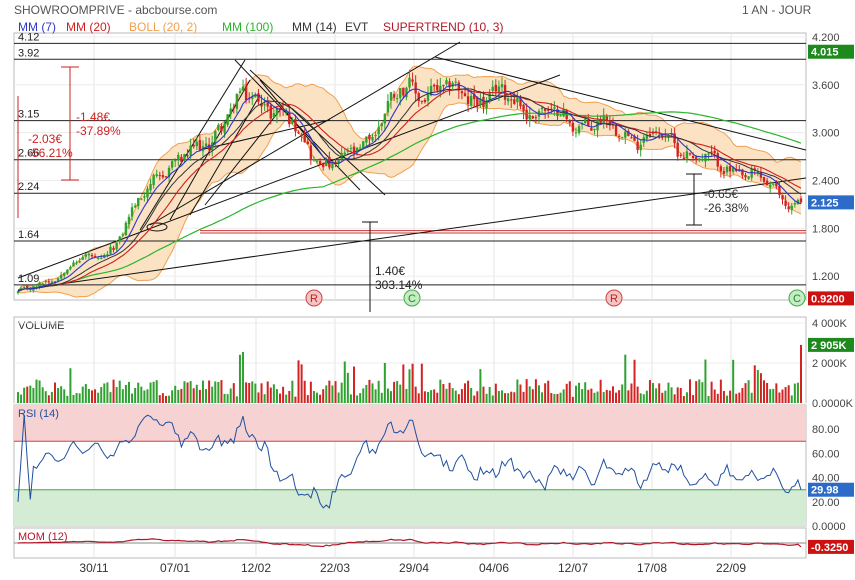 Image resolution: width=855 pixels, height=580 pixels. Describe the element at coordinates (175, 568) in the screenshot. I see `x-tick-label: 07/01` at that location.